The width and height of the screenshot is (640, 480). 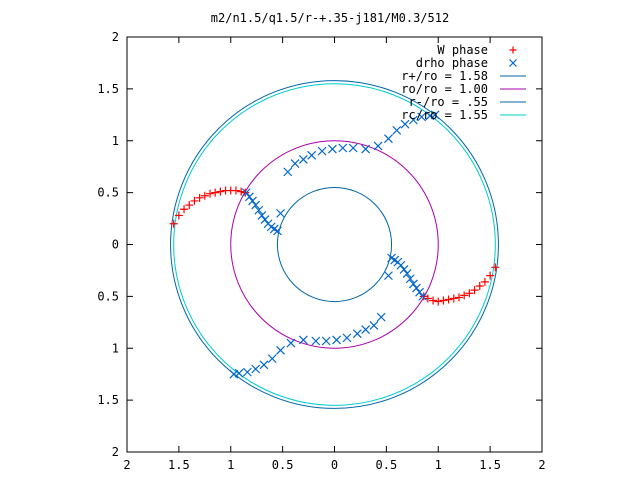 What do you see at coordinates (115, 245) in the screenshot?
I see `y-tick-label: 0` at bounding box center [115, 245].